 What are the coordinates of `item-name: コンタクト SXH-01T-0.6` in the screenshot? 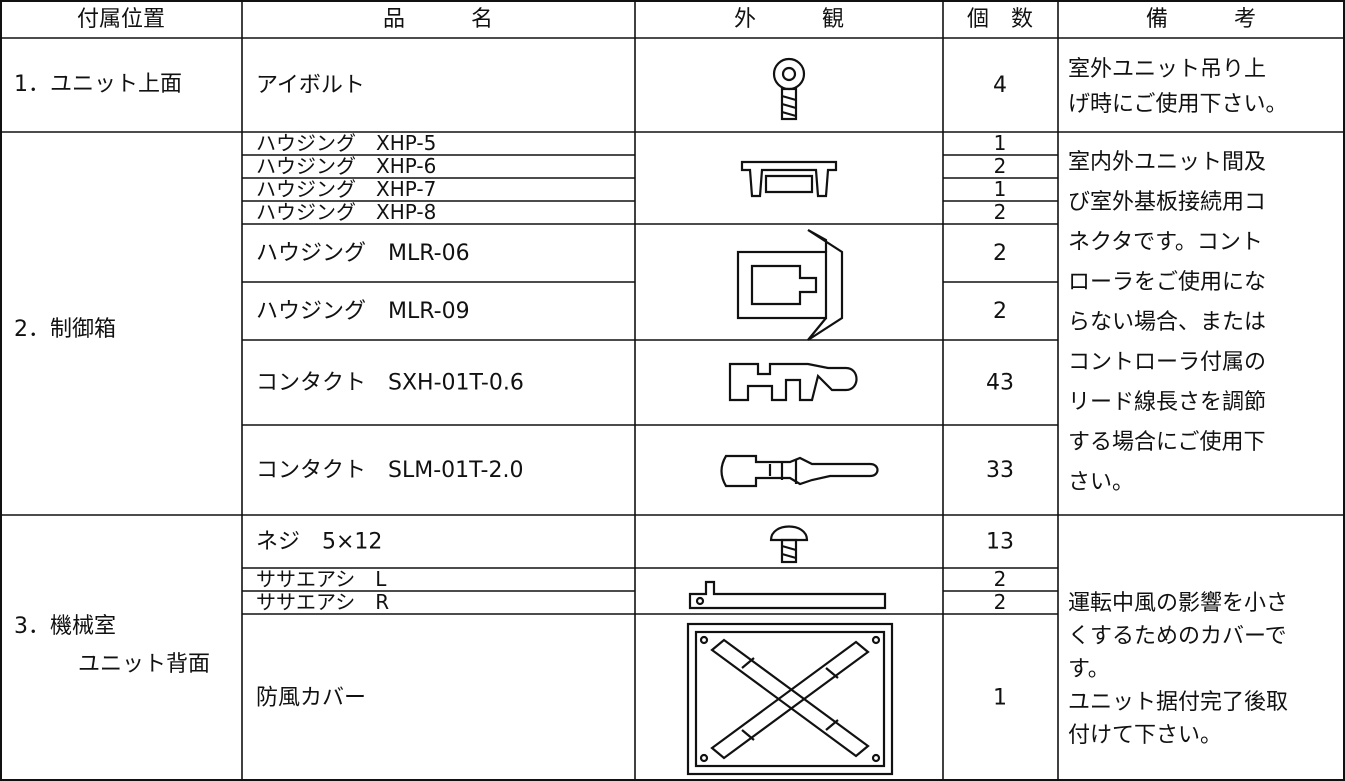 It's located at (390, 383).